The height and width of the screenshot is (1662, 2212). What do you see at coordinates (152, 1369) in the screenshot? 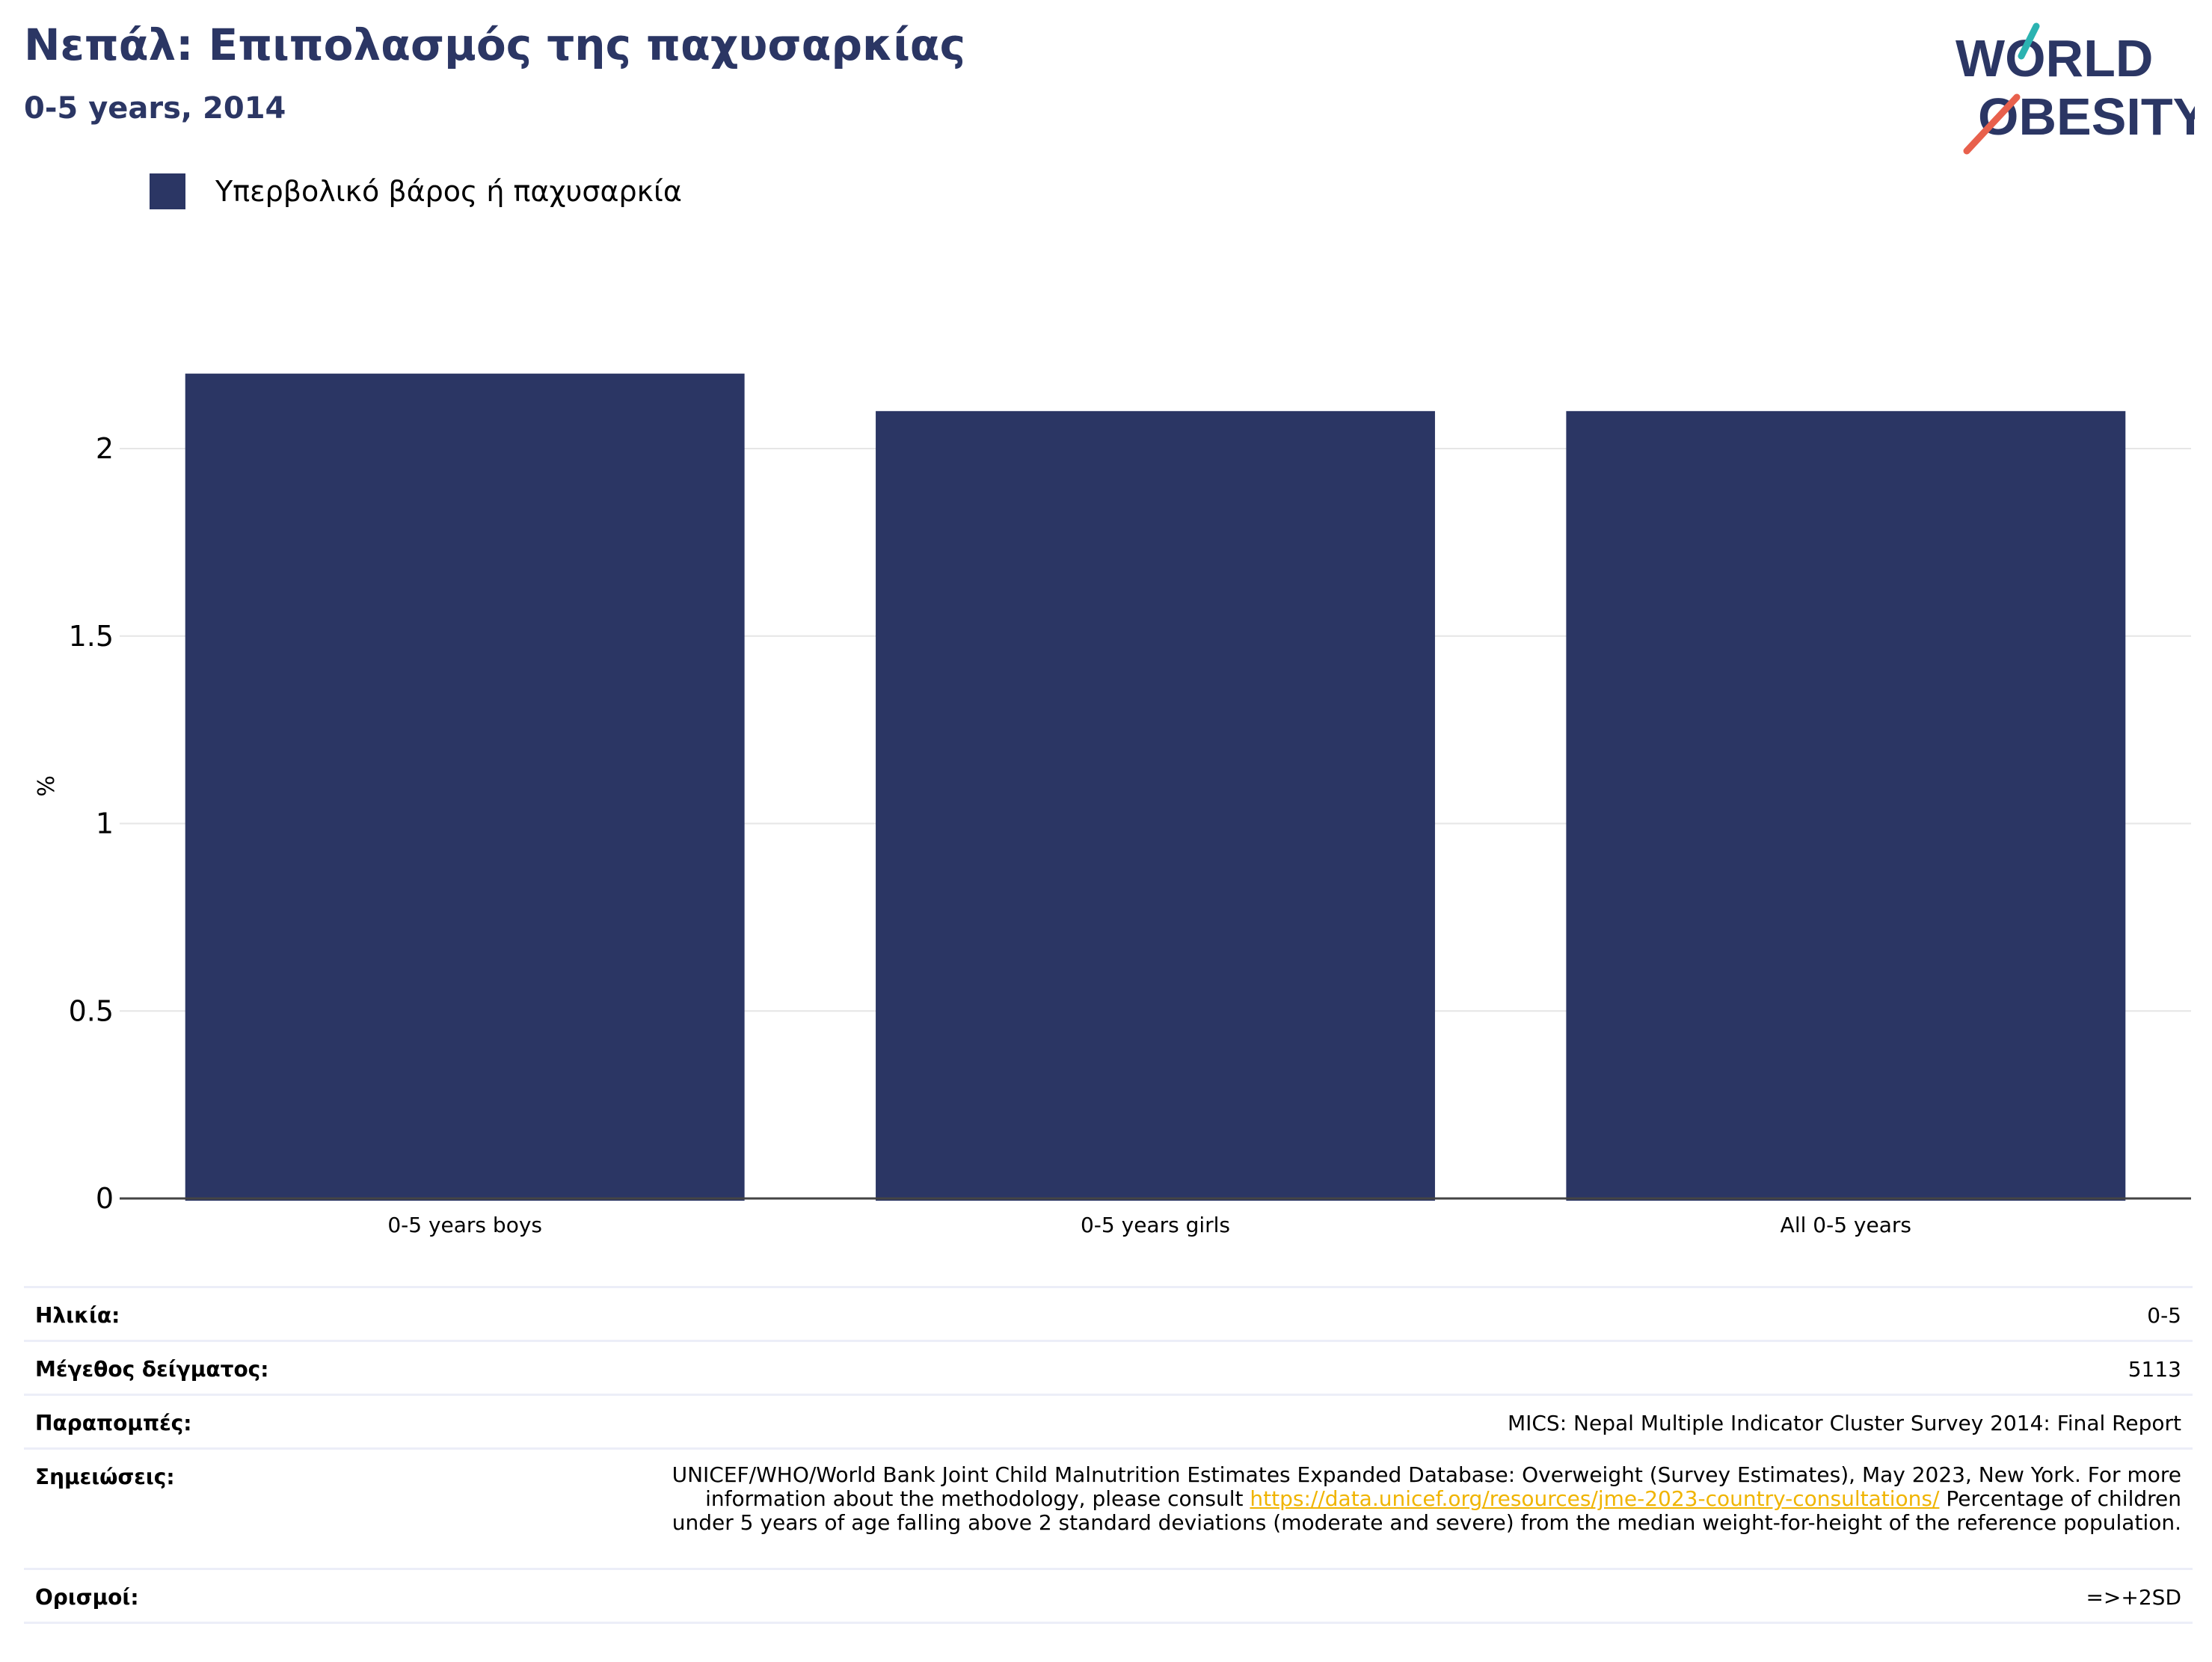
I see `sample-size-label: Μέγεθος δείγματος:` at bounding box center [152, 1369].